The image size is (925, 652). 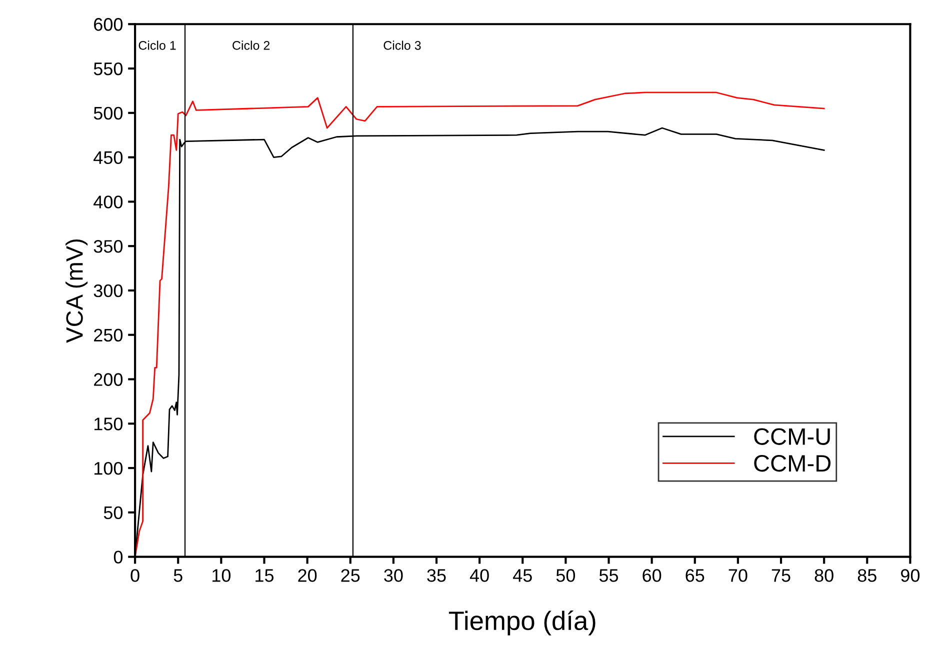 I want to click on x-axis-title: Tiempo (día), so click(x=522, y=623).